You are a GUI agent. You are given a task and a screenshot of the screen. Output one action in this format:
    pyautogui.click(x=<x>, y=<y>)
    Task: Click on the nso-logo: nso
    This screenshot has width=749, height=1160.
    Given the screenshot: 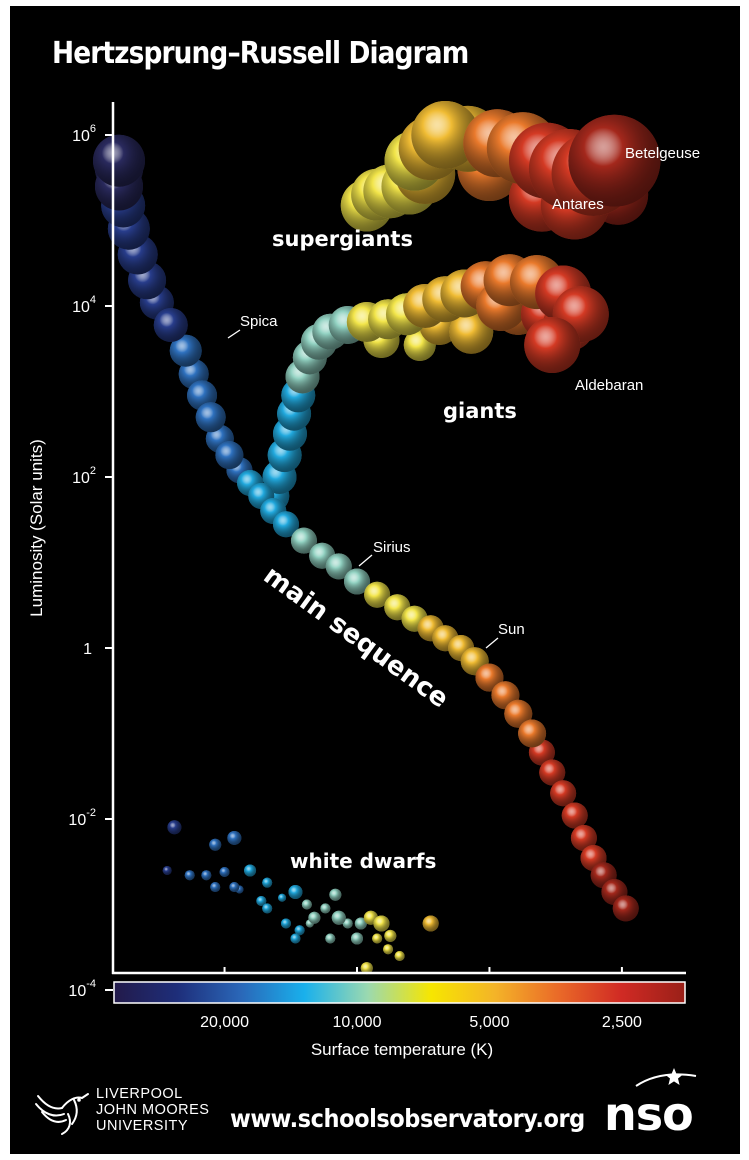 What is the action you would take?
    pyautogui.click(x=650, y=1104)
    